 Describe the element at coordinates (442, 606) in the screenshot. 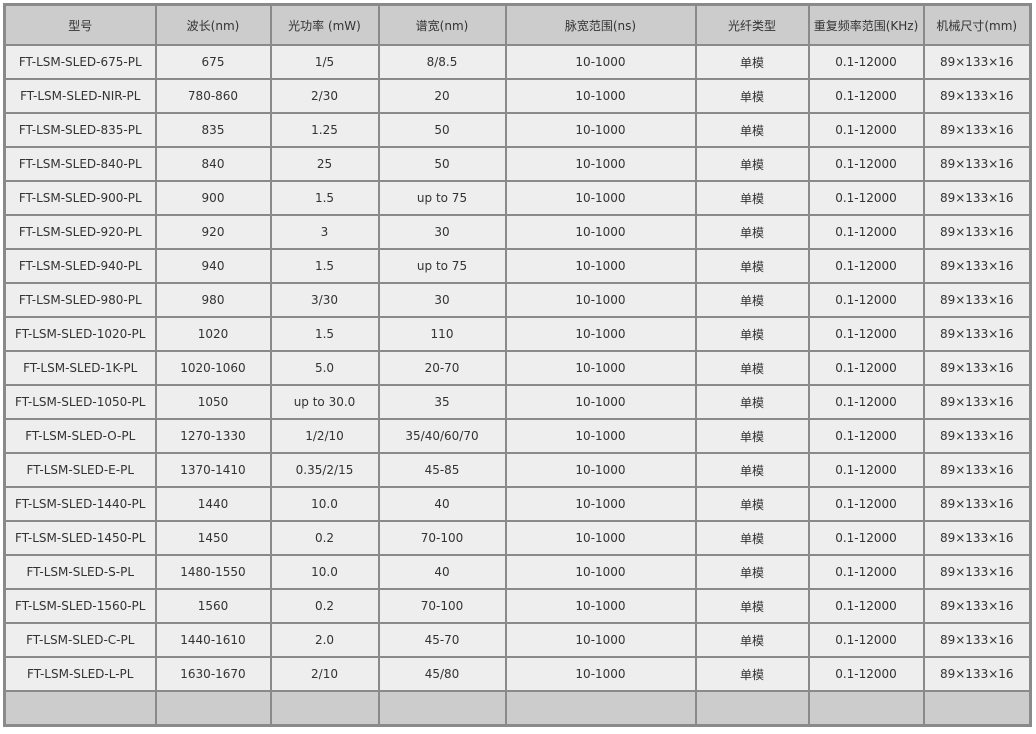

I see `cell-spectral-width: 70-100` at that location.